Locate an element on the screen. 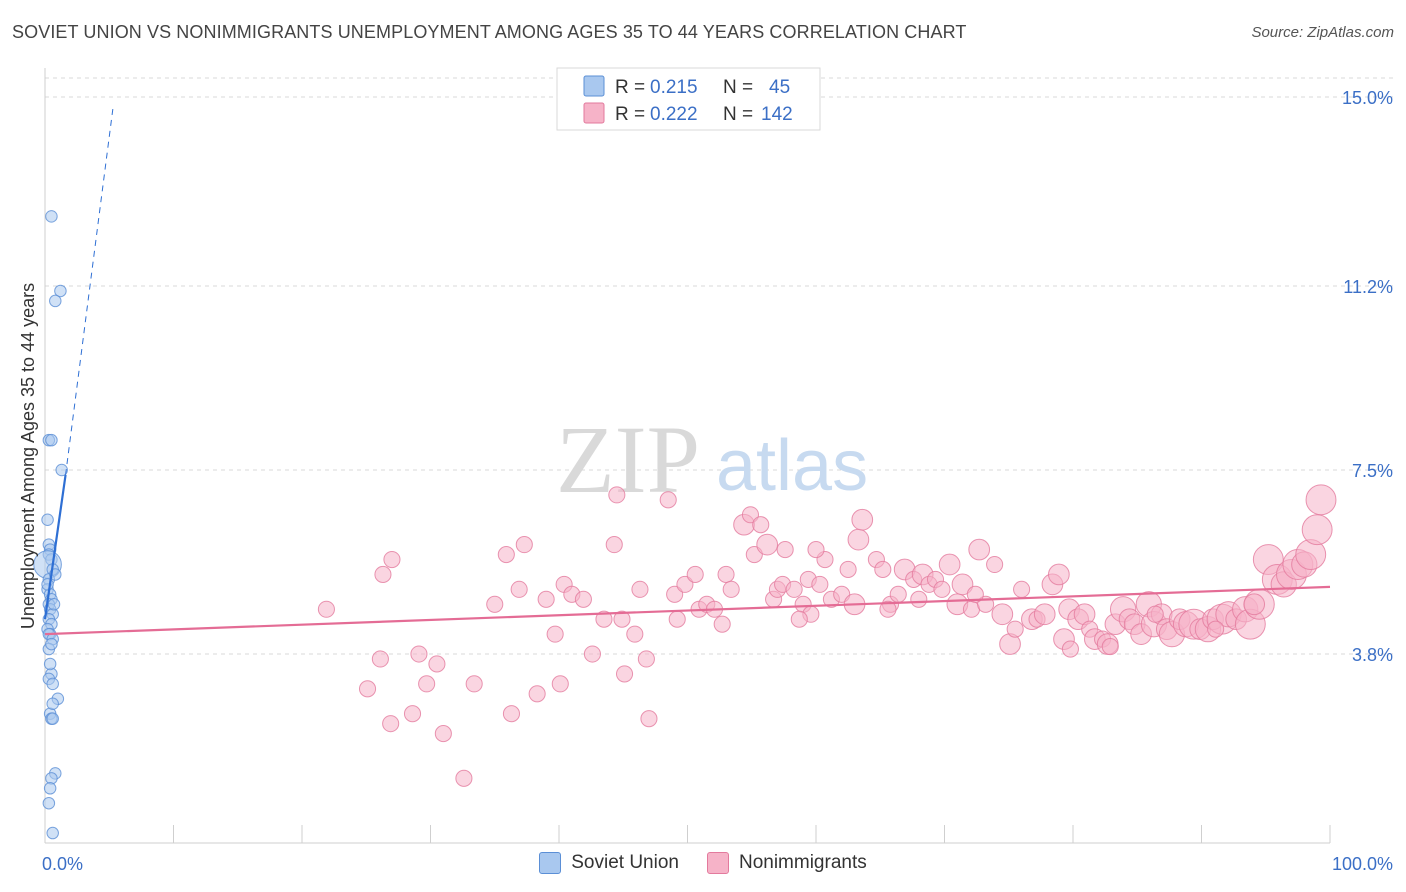  nonimmigrants-trend-line is located at coordinates (687, 610).